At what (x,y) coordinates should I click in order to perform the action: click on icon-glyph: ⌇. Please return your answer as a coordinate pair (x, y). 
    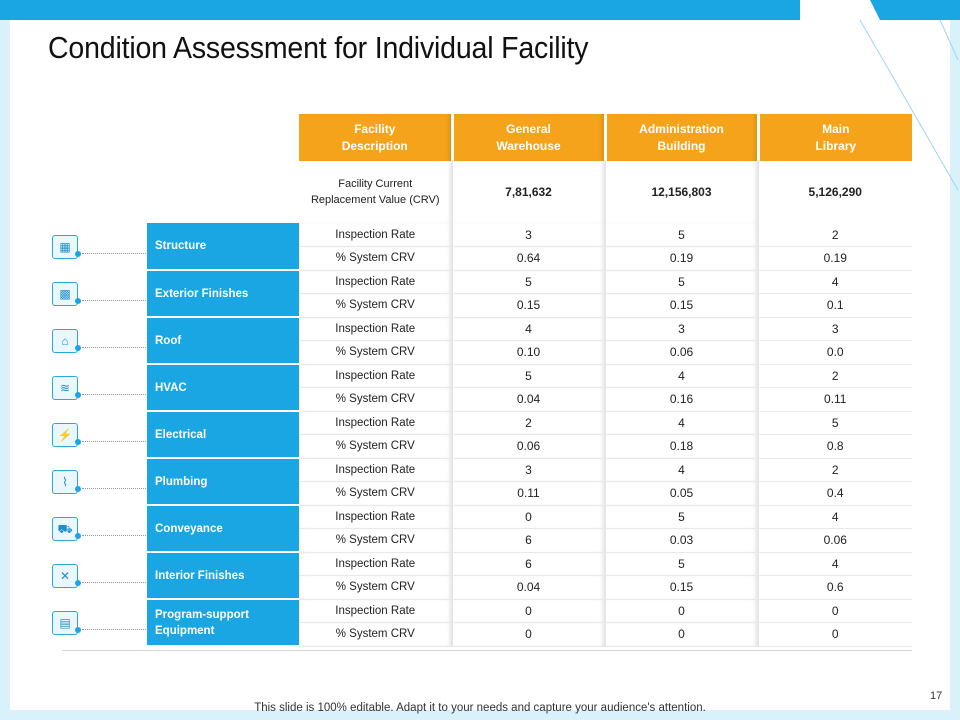
    Looking at the image, I should click on (65, 481).